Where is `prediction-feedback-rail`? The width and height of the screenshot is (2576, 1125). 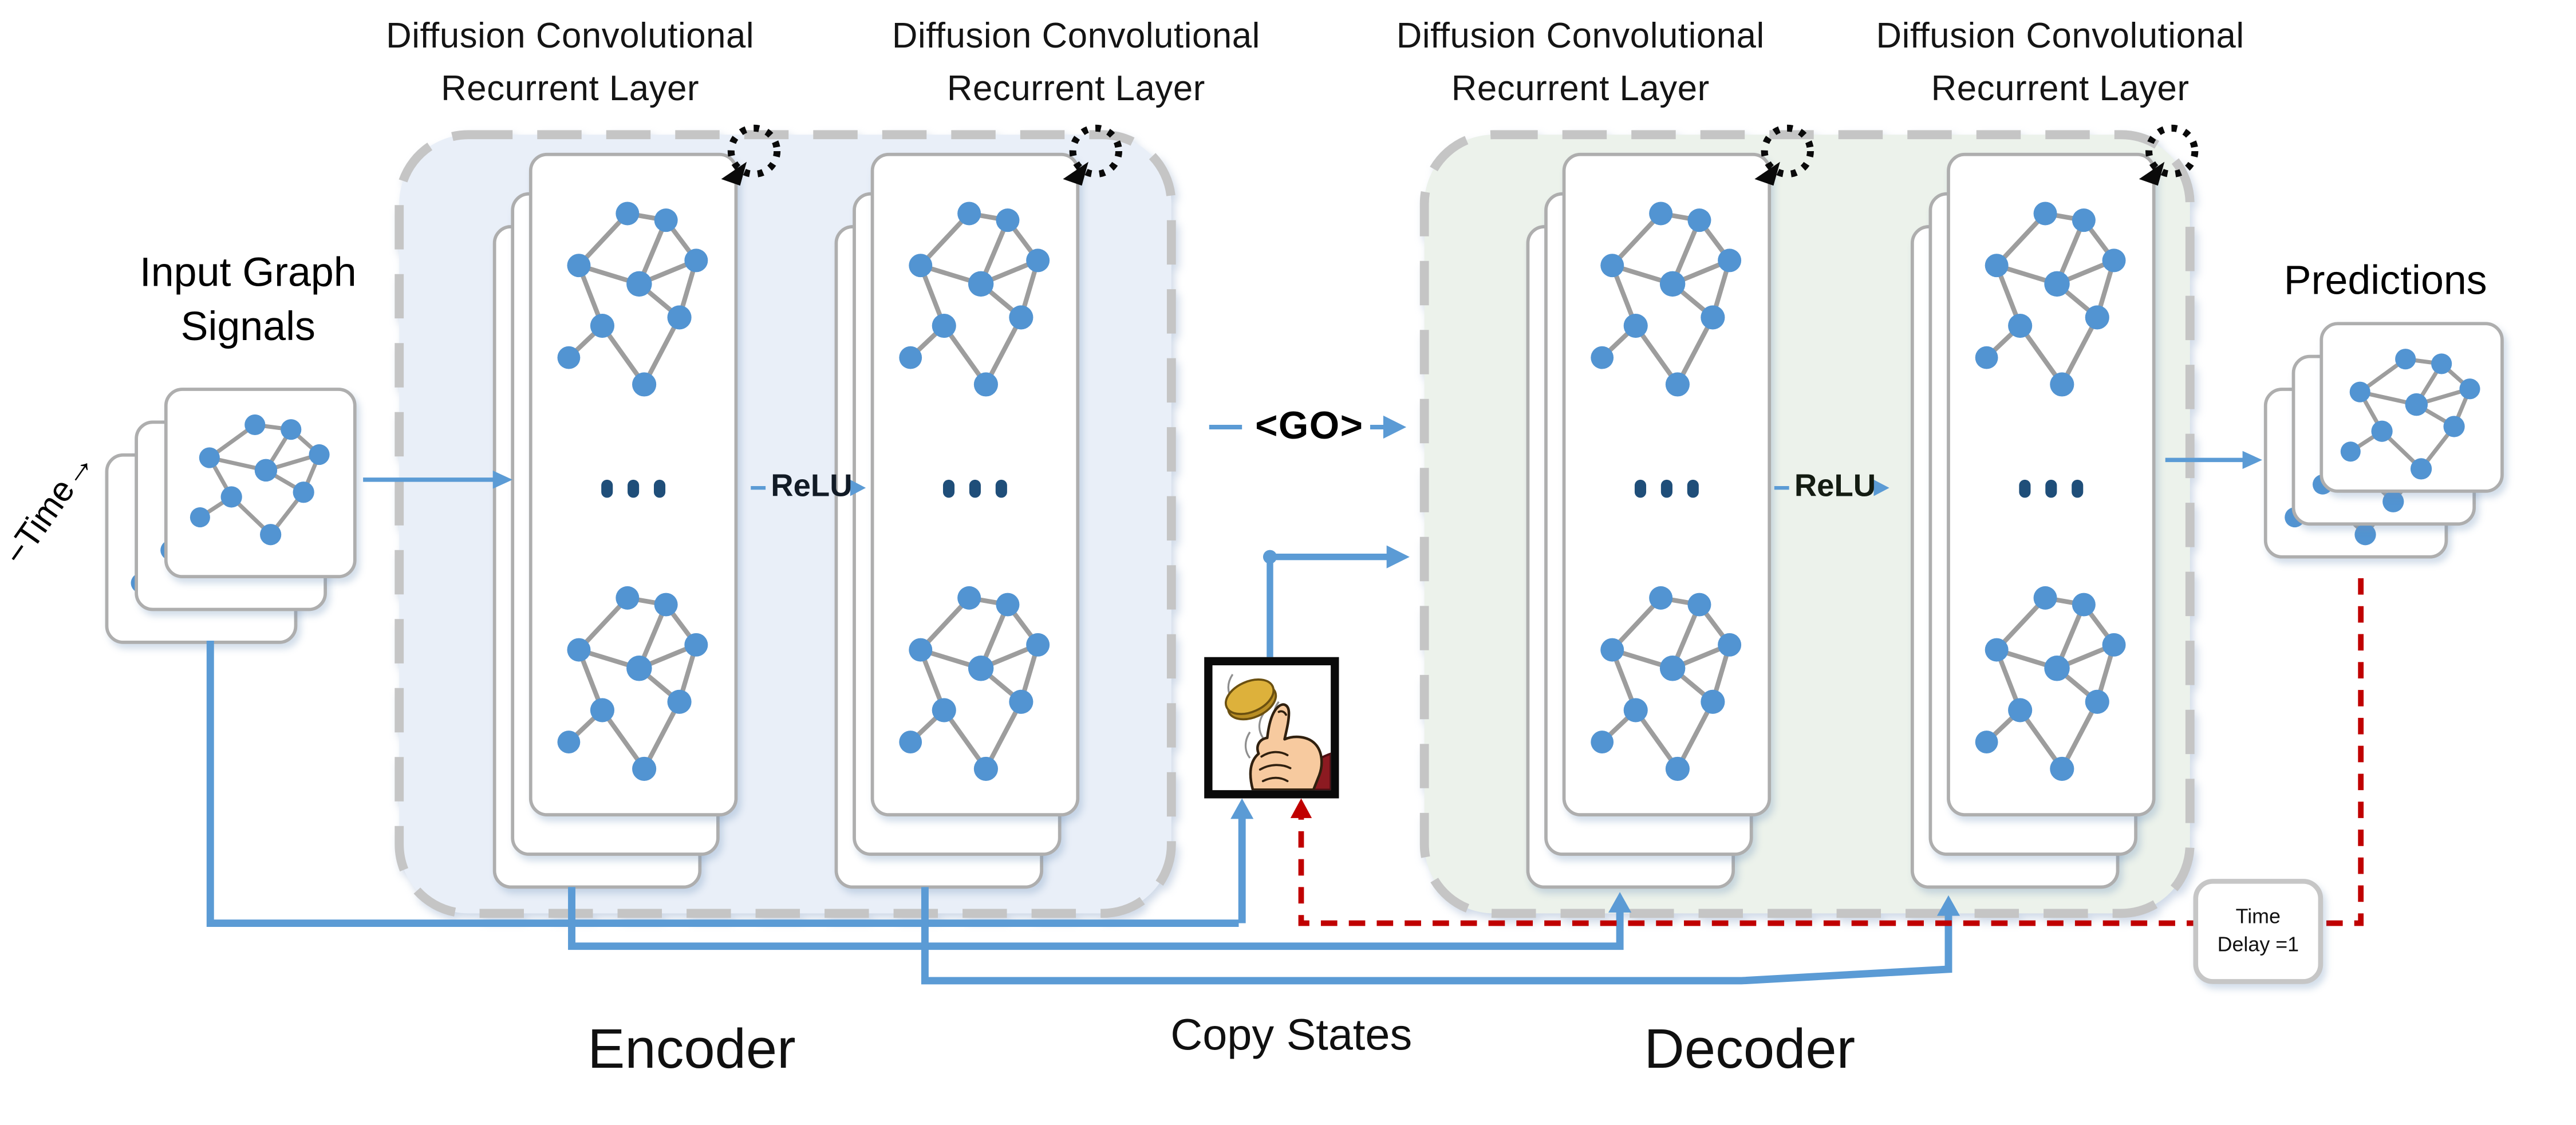
prediction-feedback-rail is located at coordinates (1831, 752).